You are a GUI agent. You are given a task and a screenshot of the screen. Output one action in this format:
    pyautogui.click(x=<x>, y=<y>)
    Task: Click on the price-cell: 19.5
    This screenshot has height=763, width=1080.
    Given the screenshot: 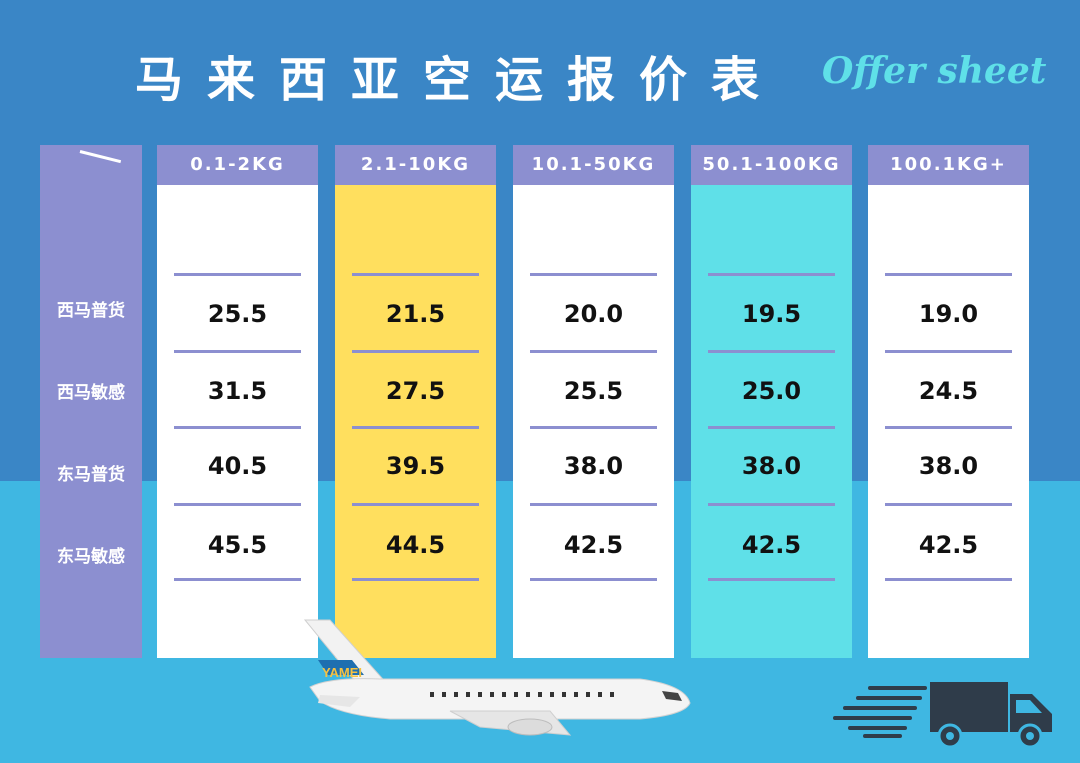 What is the action you would take?
    pyautogui.click(x=771, y=314)
    